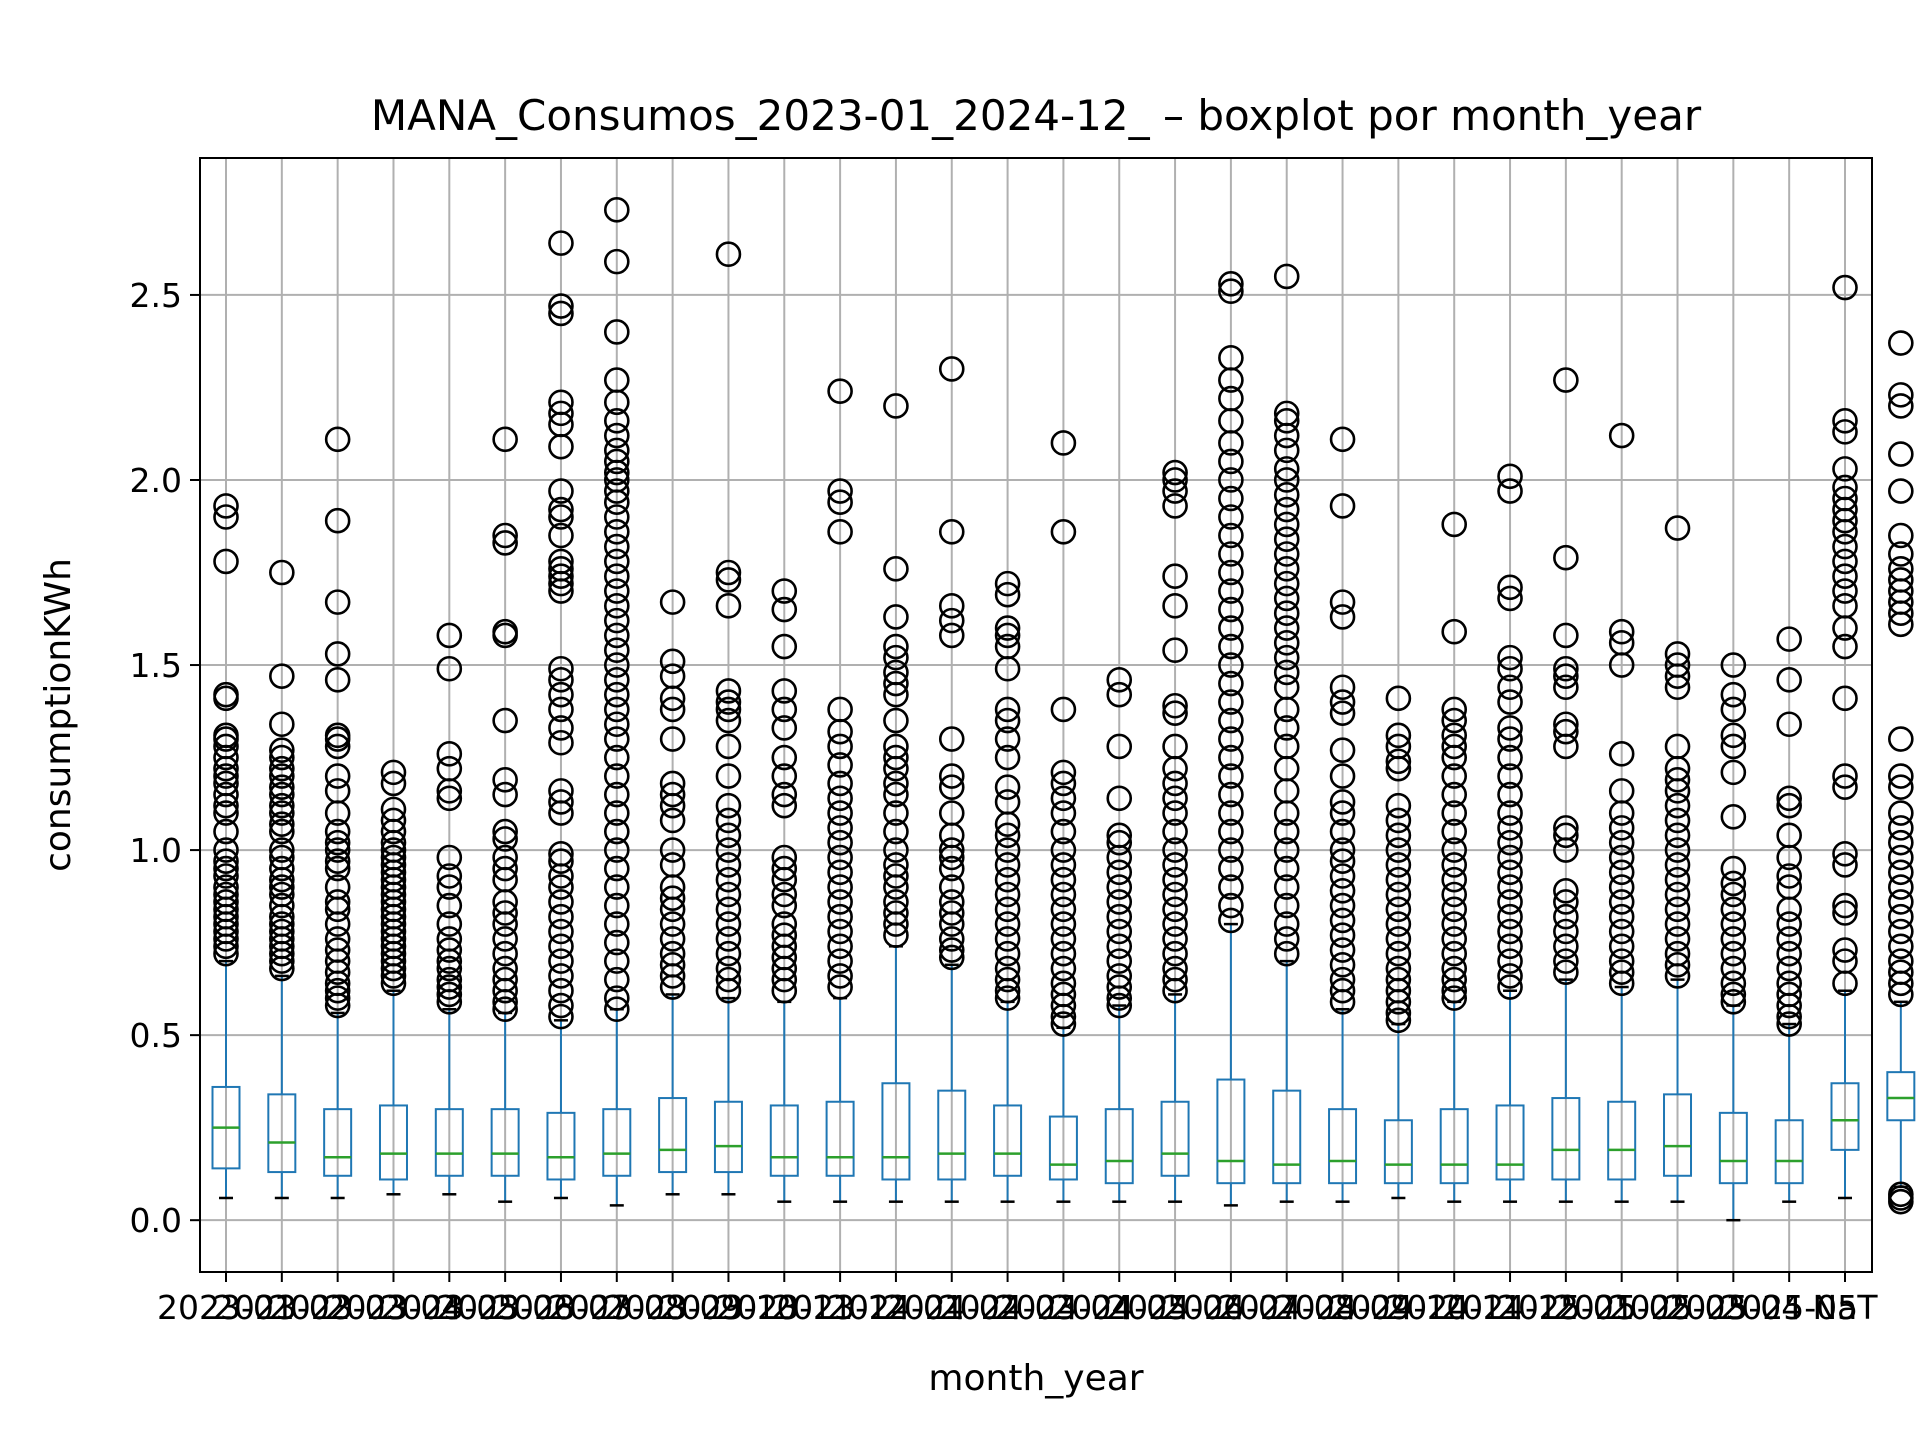  What do you see at coordinates (784, 1307) in the screenshot?
I see `x-tick-label: 2023-11` at bounding box center [784, 1307].